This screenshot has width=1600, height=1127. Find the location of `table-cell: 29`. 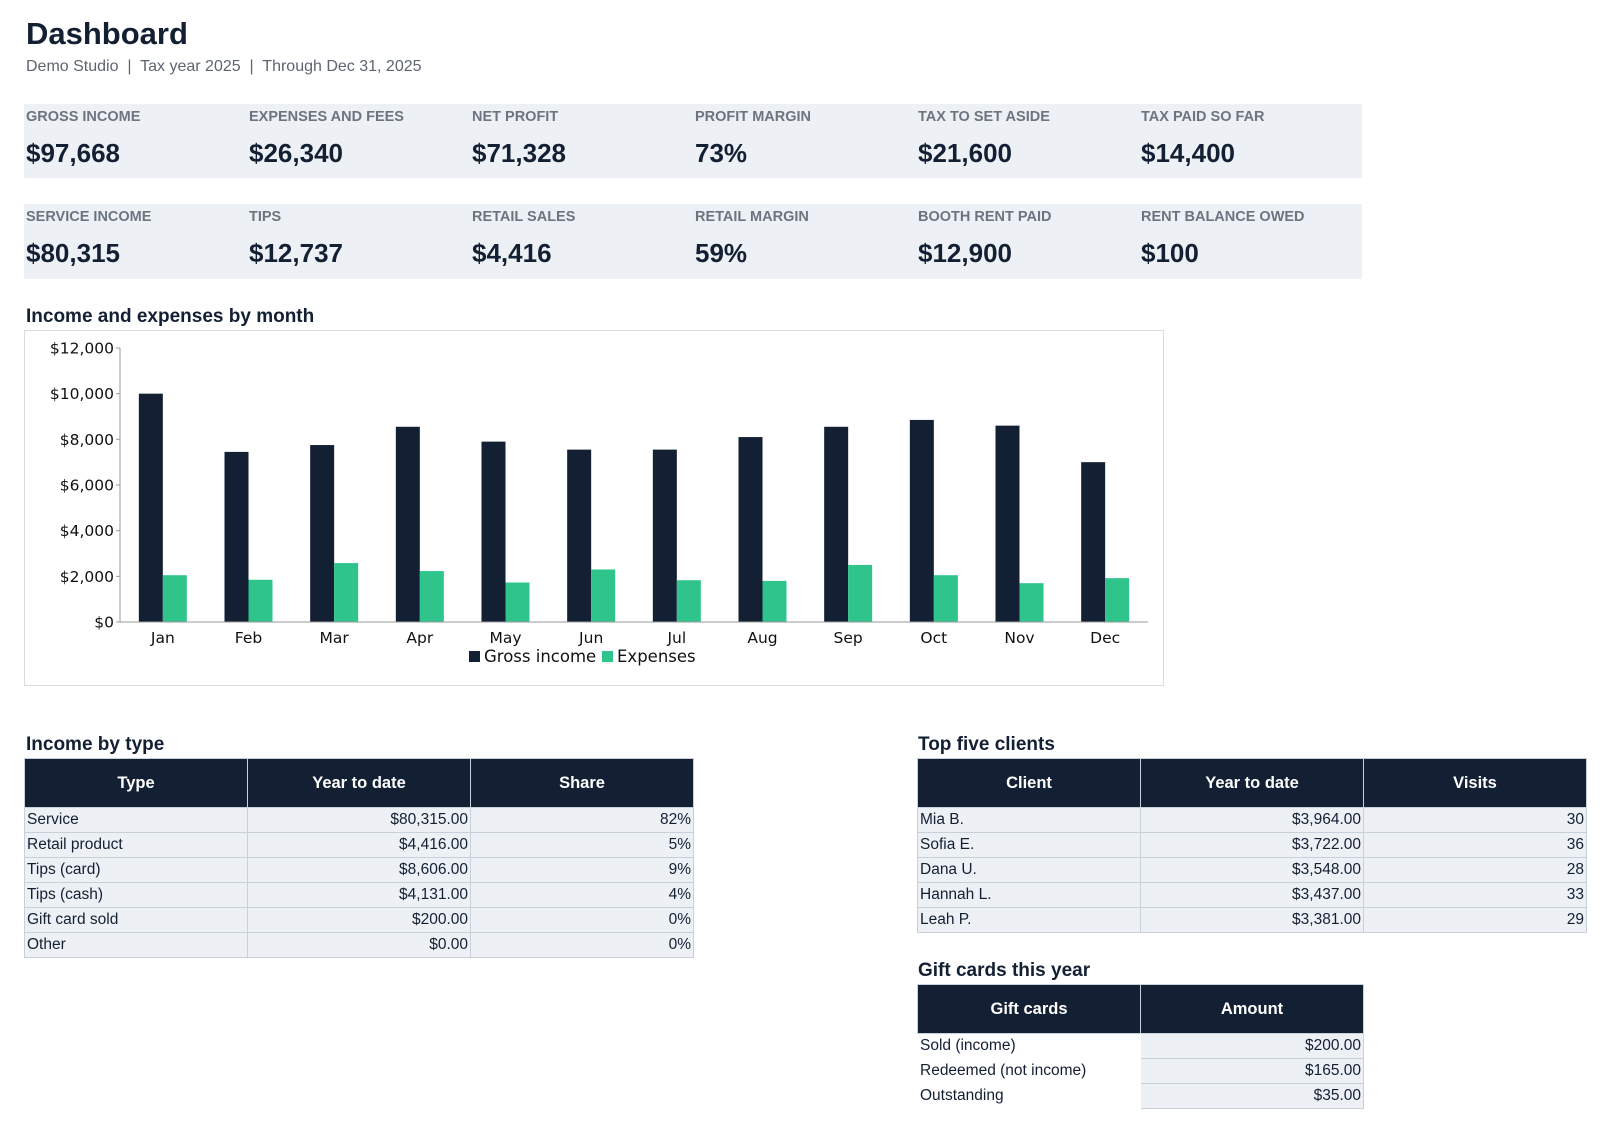

table-cell: 29 is located at coordinates (1475, 920).